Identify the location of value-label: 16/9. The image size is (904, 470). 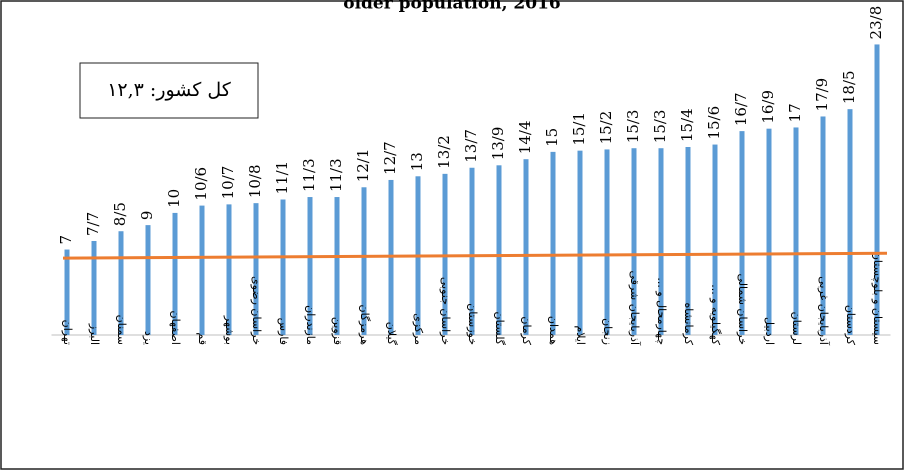
(768, 107).